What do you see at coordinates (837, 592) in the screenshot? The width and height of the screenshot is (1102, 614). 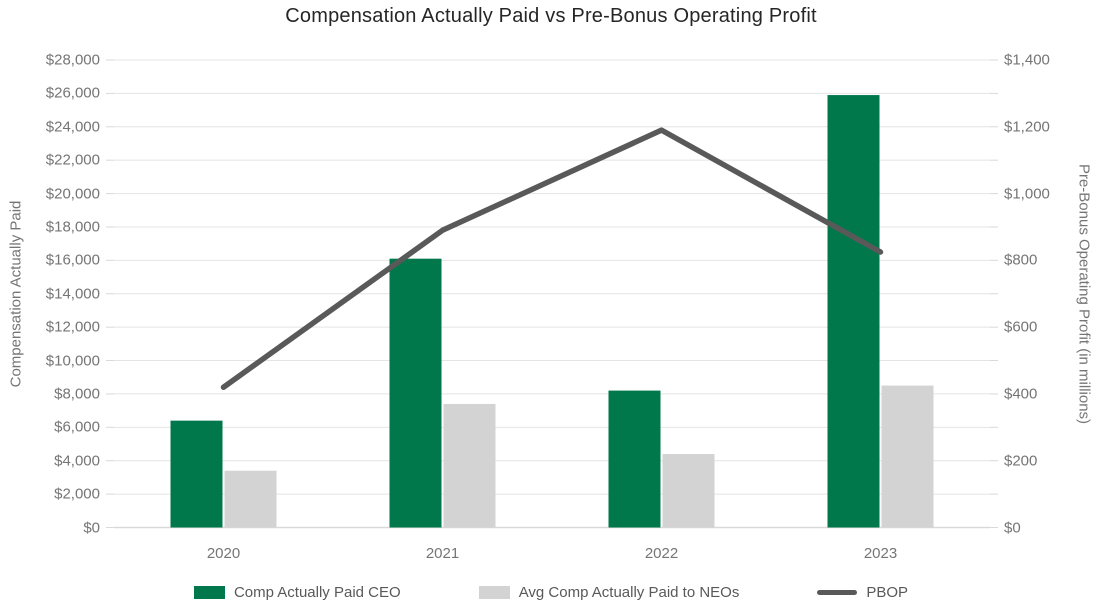 I see `legend-swatch-pbop` at bounding box center [837, 592].